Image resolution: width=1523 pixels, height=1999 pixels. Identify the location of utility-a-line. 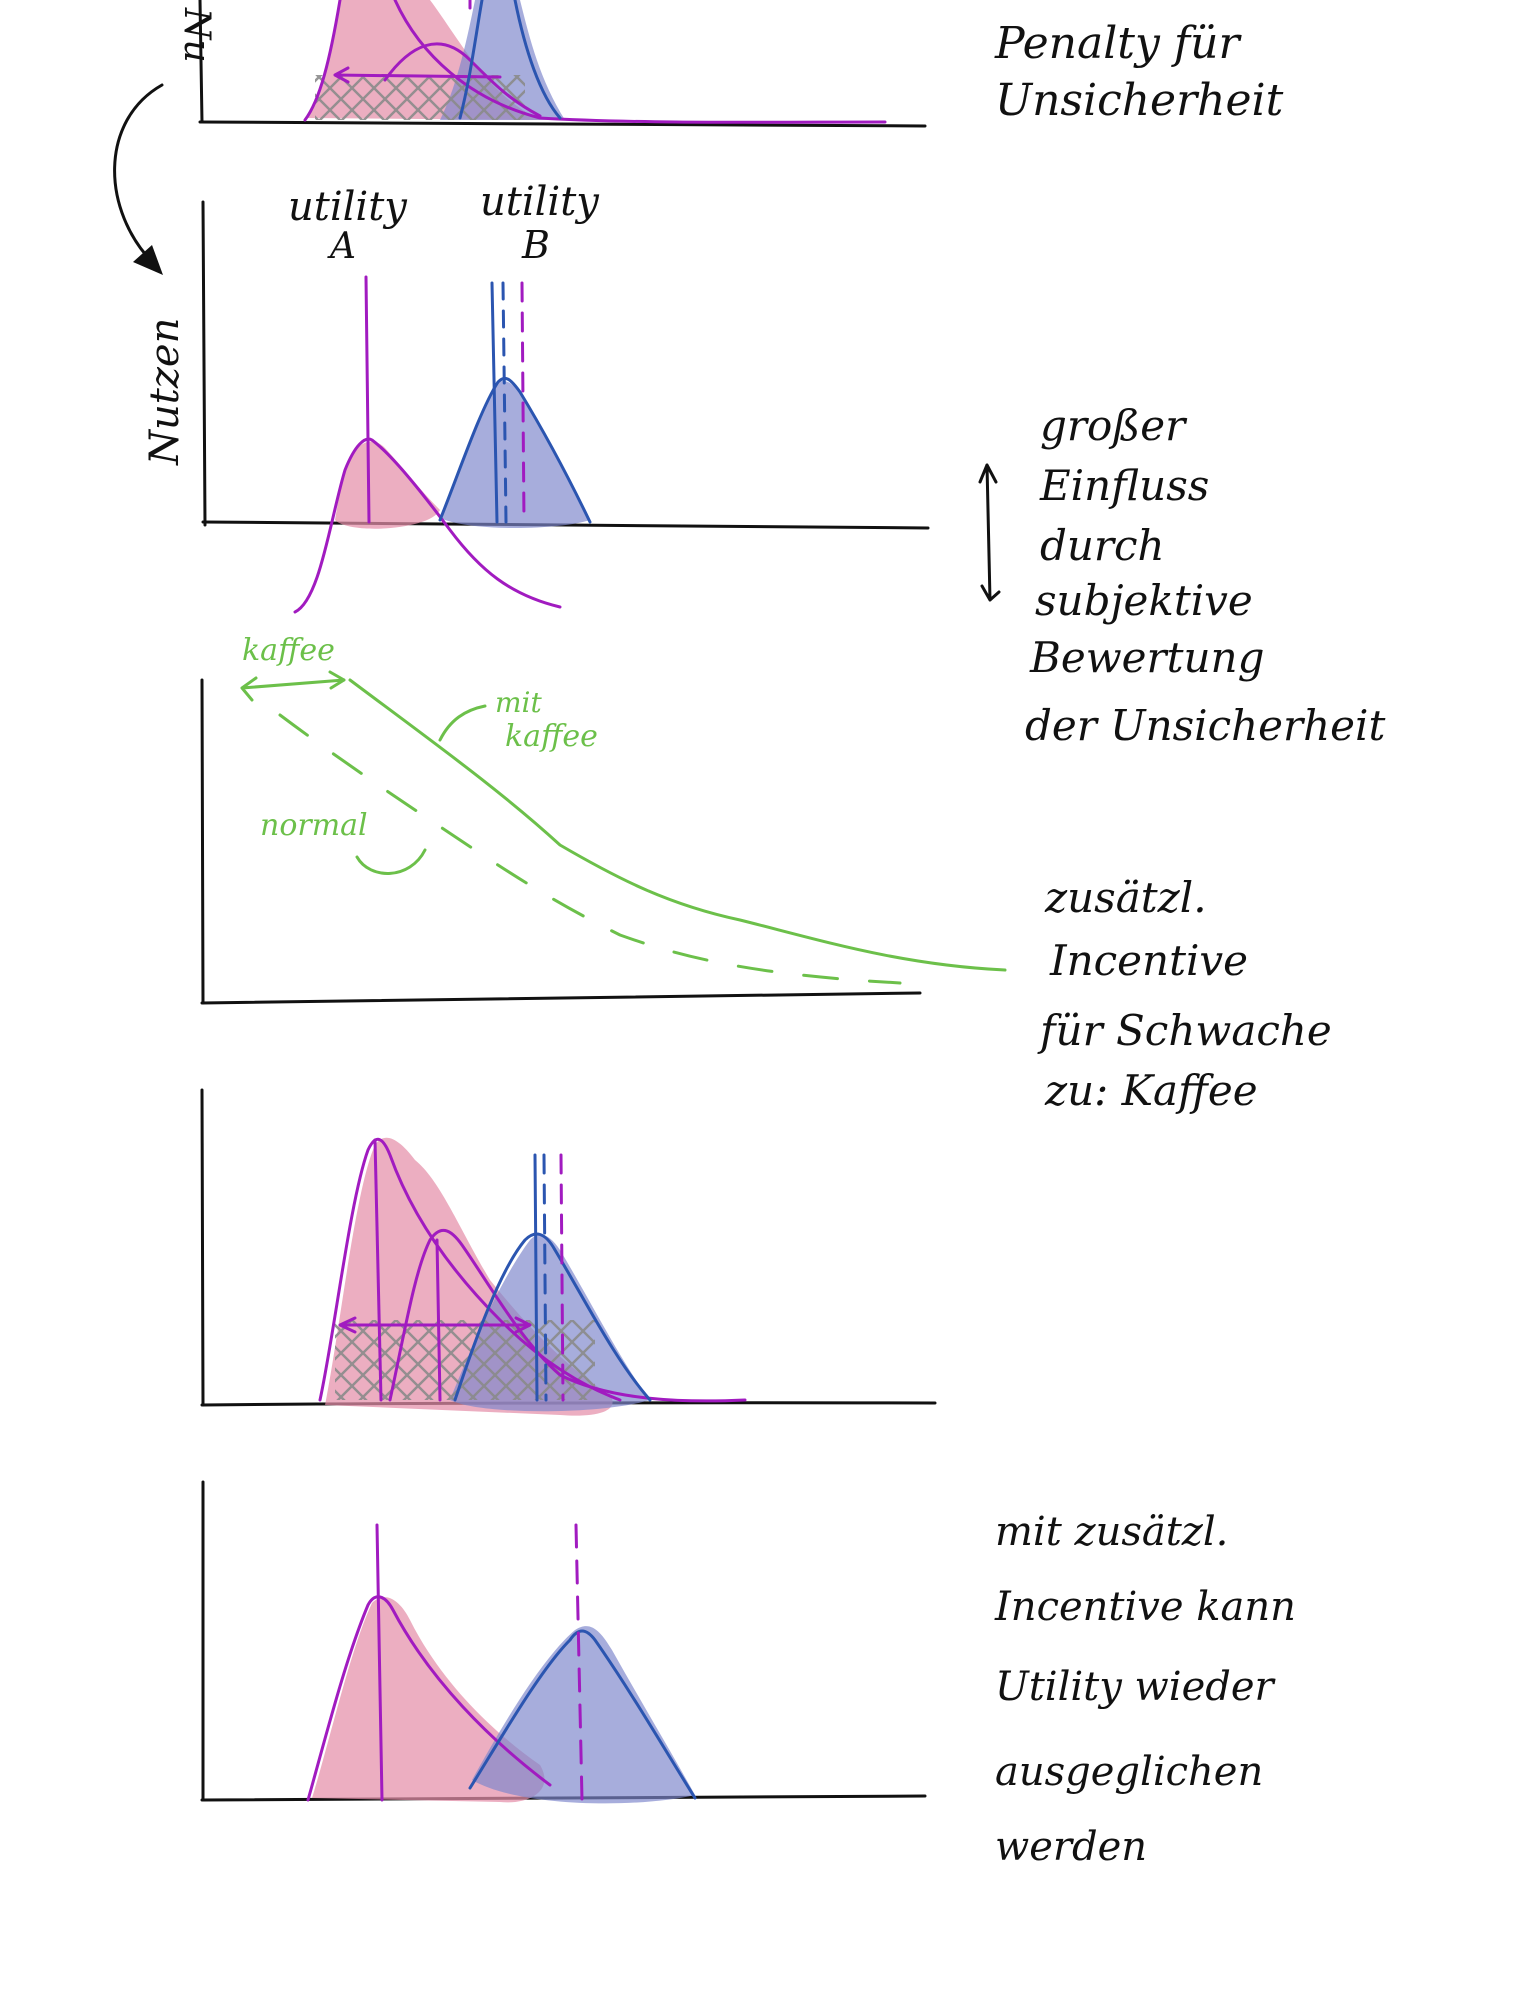
(367, 399).